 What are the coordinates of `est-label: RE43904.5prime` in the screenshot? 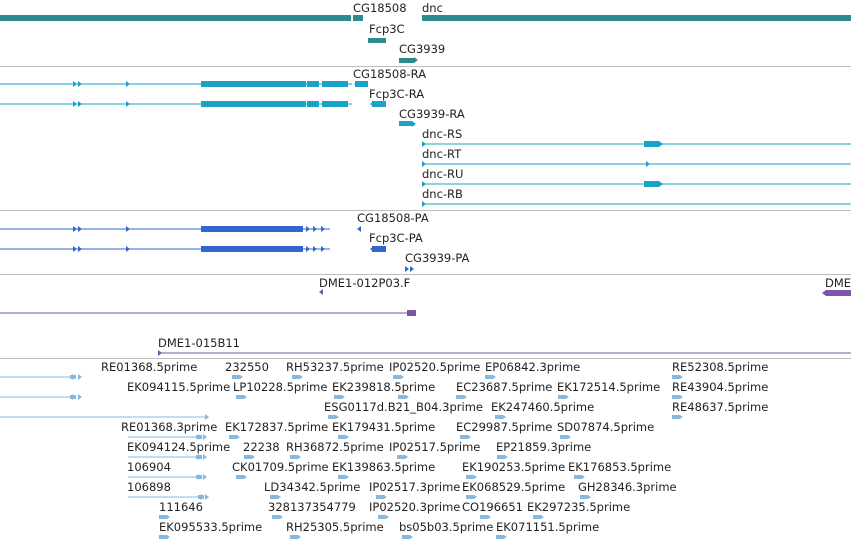 It's located at (720, 387).